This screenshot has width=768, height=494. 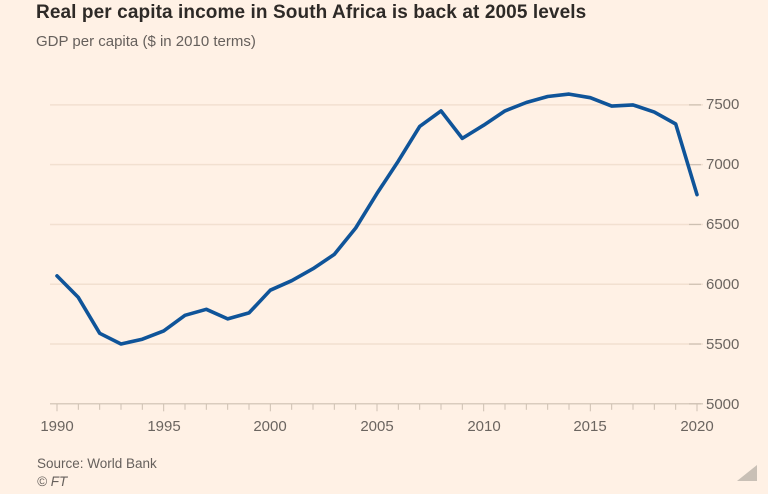 What do you see at coordinates (747, 473) in the screenshot?
I see `resize-corner-handle-icon` at bounding box center [747, 473].